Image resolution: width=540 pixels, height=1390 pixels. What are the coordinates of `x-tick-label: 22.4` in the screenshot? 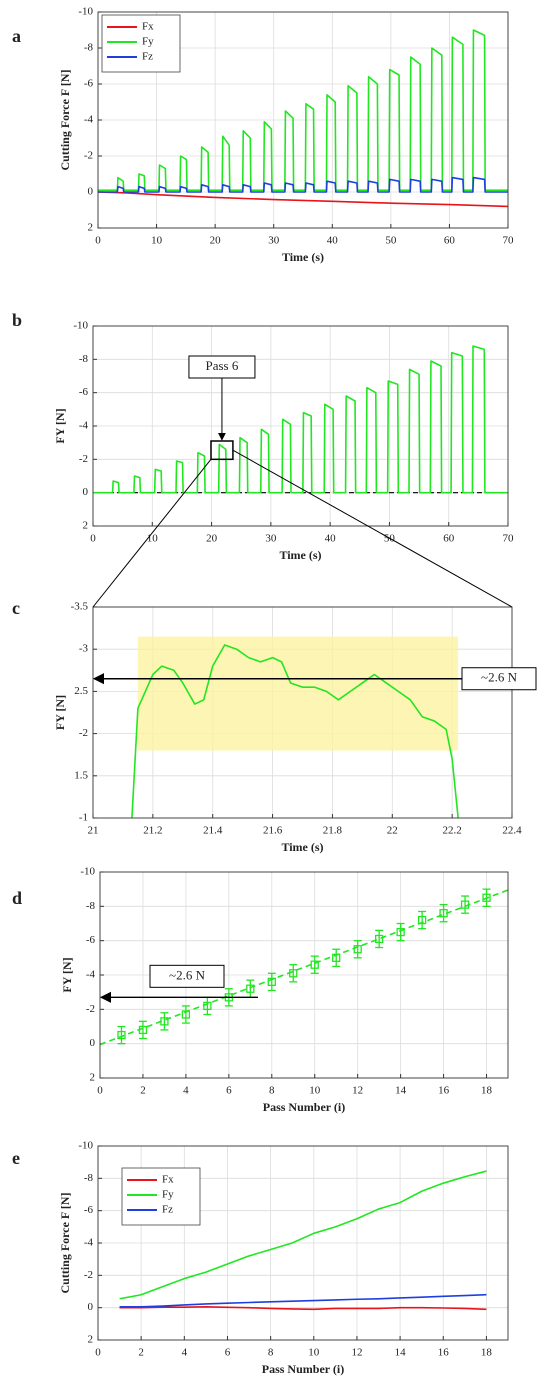 It's located at (512, 831).